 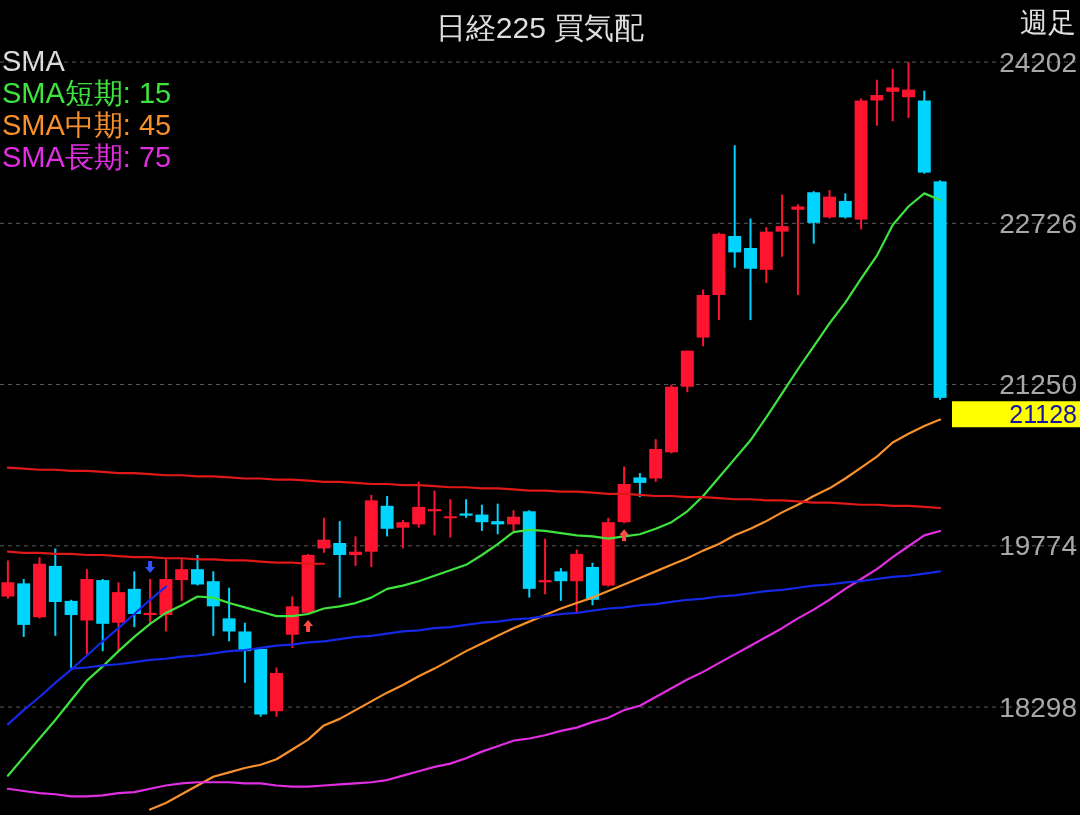 I want to click on text: SMA中期: 45, so click(x=87, y=125).